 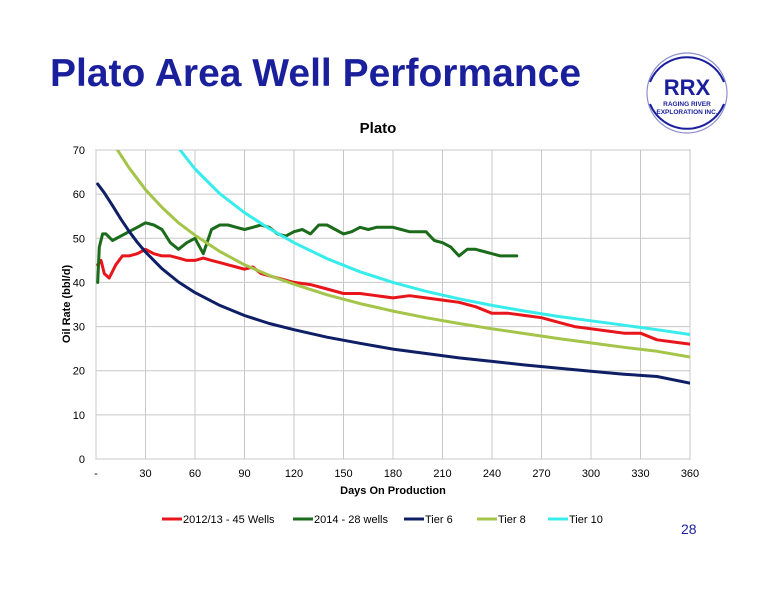 What do you see at coordinates (439, 520) in the screenshot?
I see `legend-label-2: Tier 6` at bounding box center [439, 520].